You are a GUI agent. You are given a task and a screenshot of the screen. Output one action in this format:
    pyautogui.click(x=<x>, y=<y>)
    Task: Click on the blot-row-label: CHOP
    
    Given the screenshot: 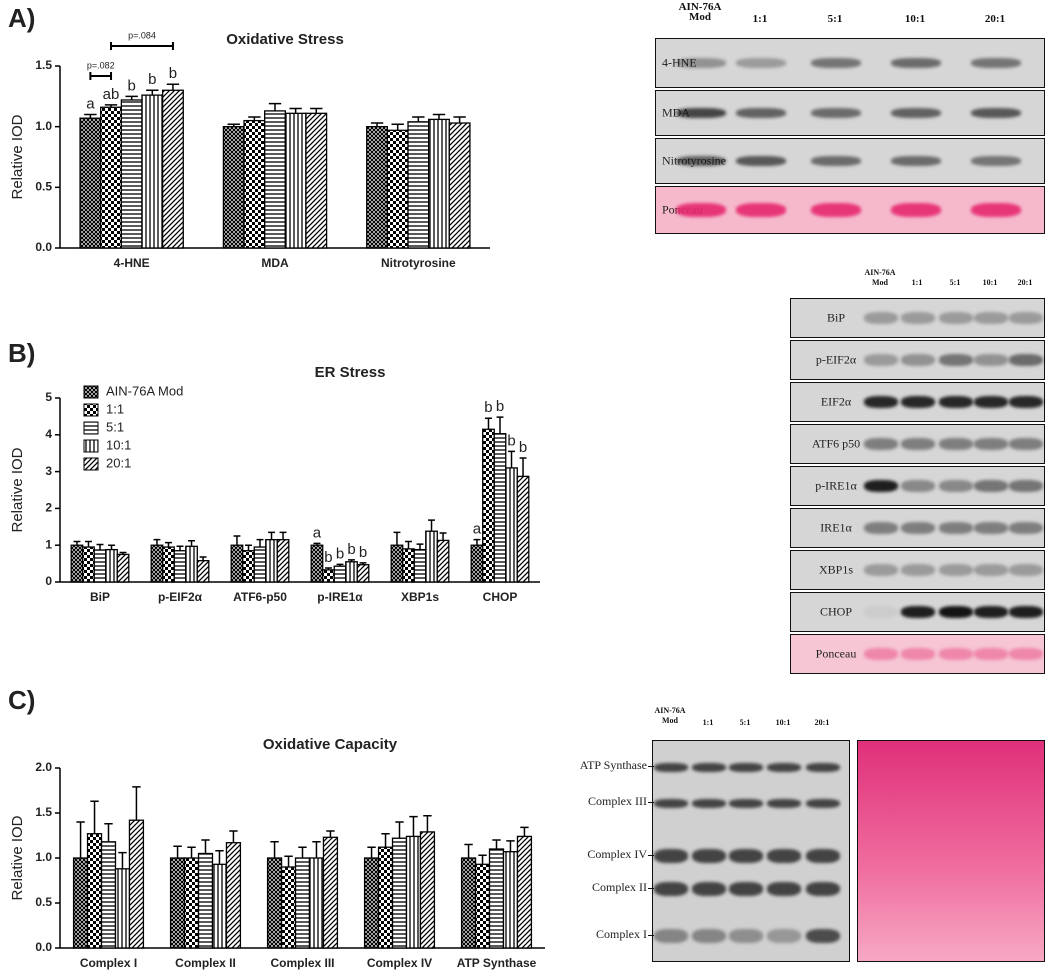 What is the action you would take?
    pyautogui.click(x=835, y=611)
    